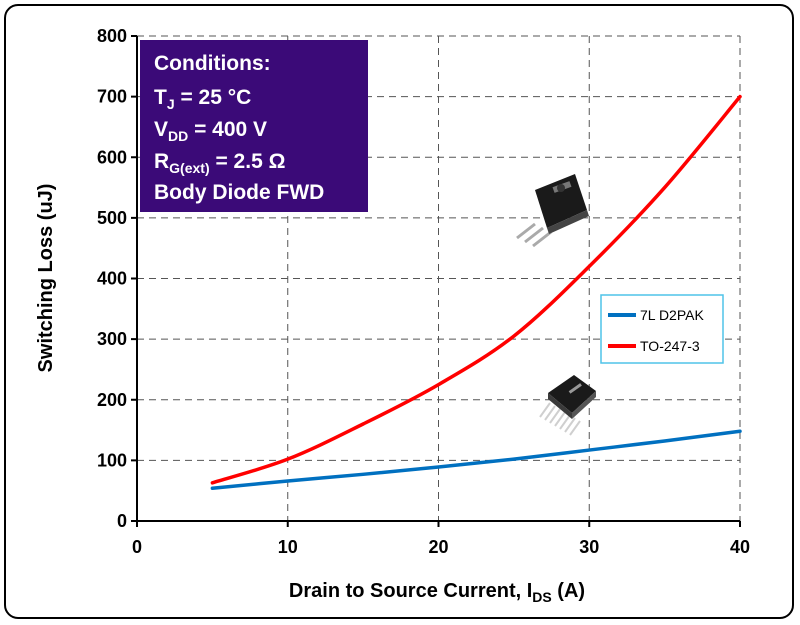 Image resolution: width=800 pixels, height=625 pixels. What do you see at coordinates (589, 547) in the screenshot?
I see `x-tick-label: 30` at bounding box center [589, 547].